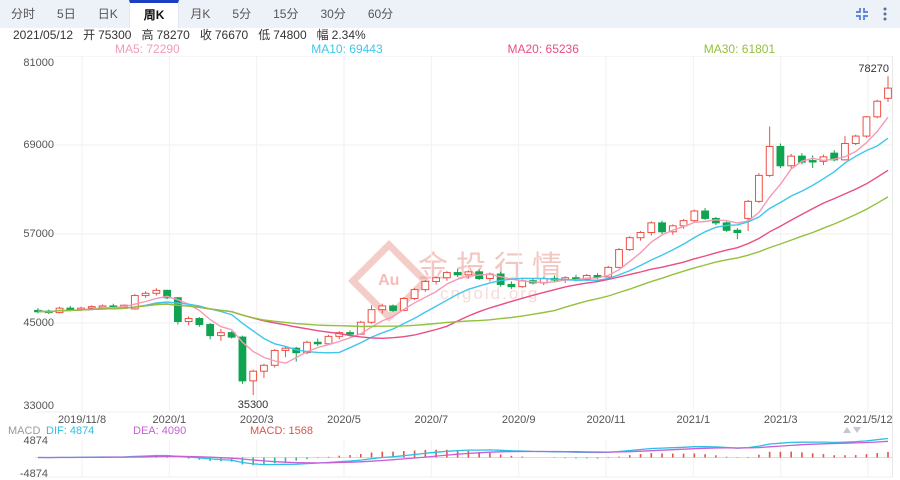 The image size is (900, 480). Describe the element at coordinates (857, 430) in the screenshot. I see `triangle-down-icon` at that location.